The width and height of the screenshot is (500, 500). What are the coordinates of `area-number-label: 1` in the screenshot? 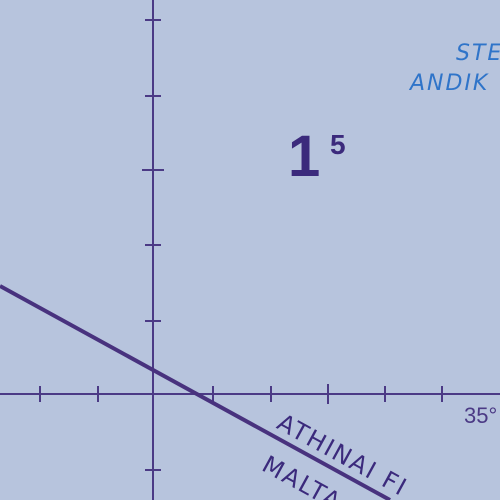 It's located at (304, 156).